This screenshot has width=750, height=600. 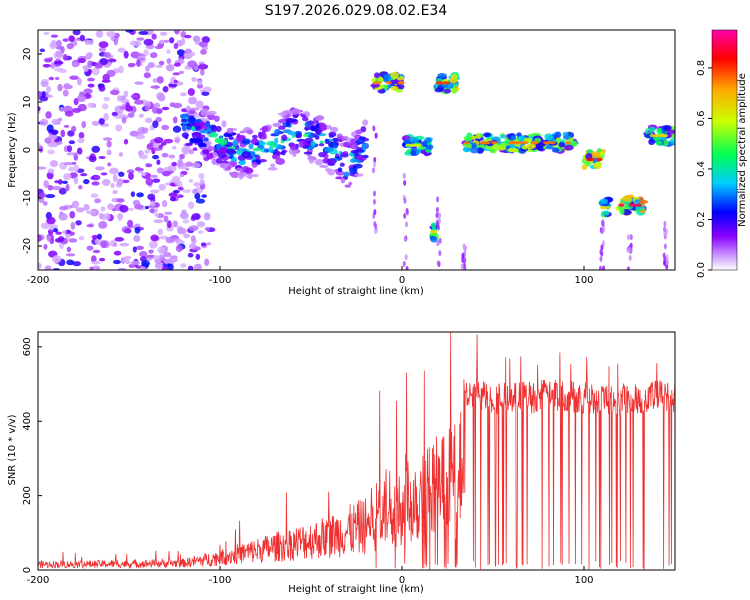 What do you see at coordinates (32, 455) in the screenshot?
I see `snr-y-ticks: 0 200 400 600` at bounding box center [32, 455].